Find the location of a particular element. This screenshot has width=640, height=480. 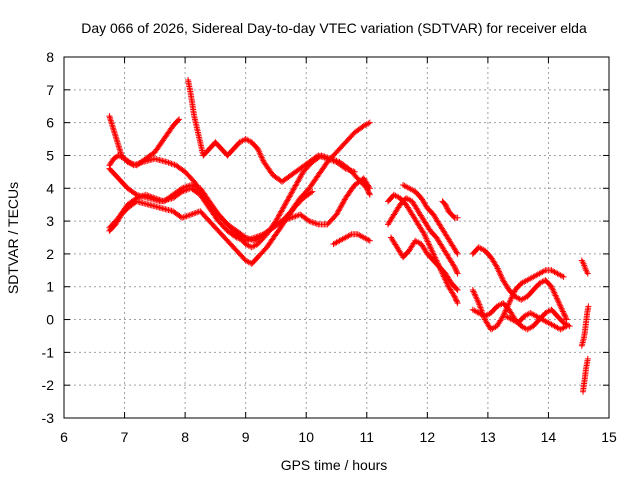

series-t2 is located at coordinates (239, 181).